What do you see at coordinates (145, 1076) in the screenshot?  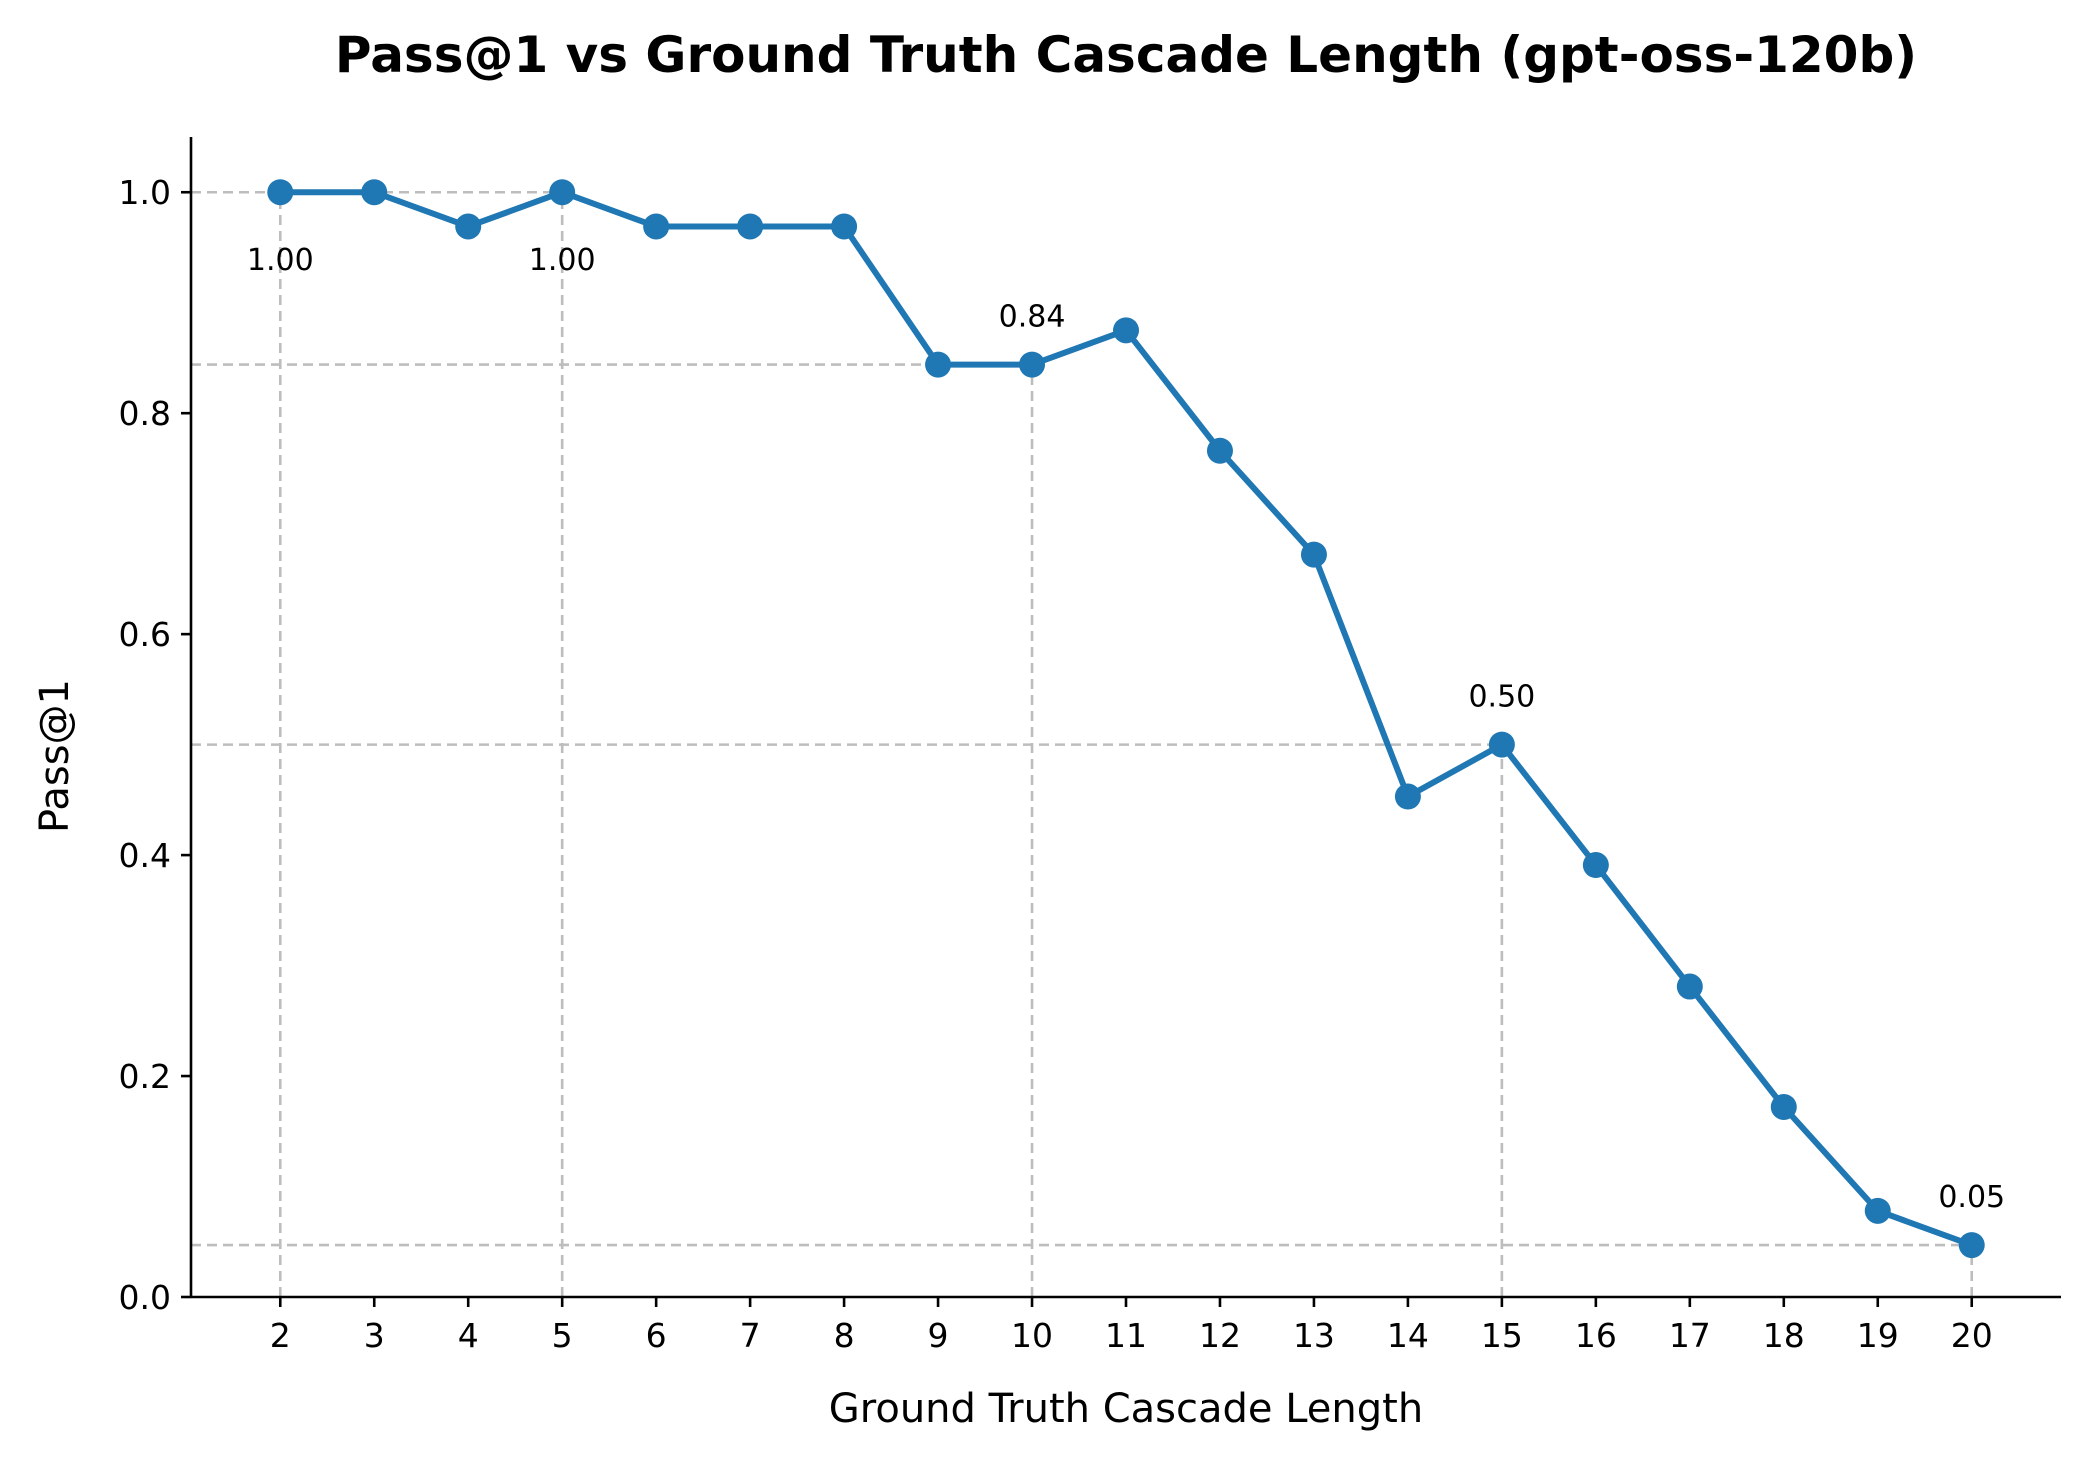 I see `y-tick-label: 0.2` at bounding box center [145, 1076].